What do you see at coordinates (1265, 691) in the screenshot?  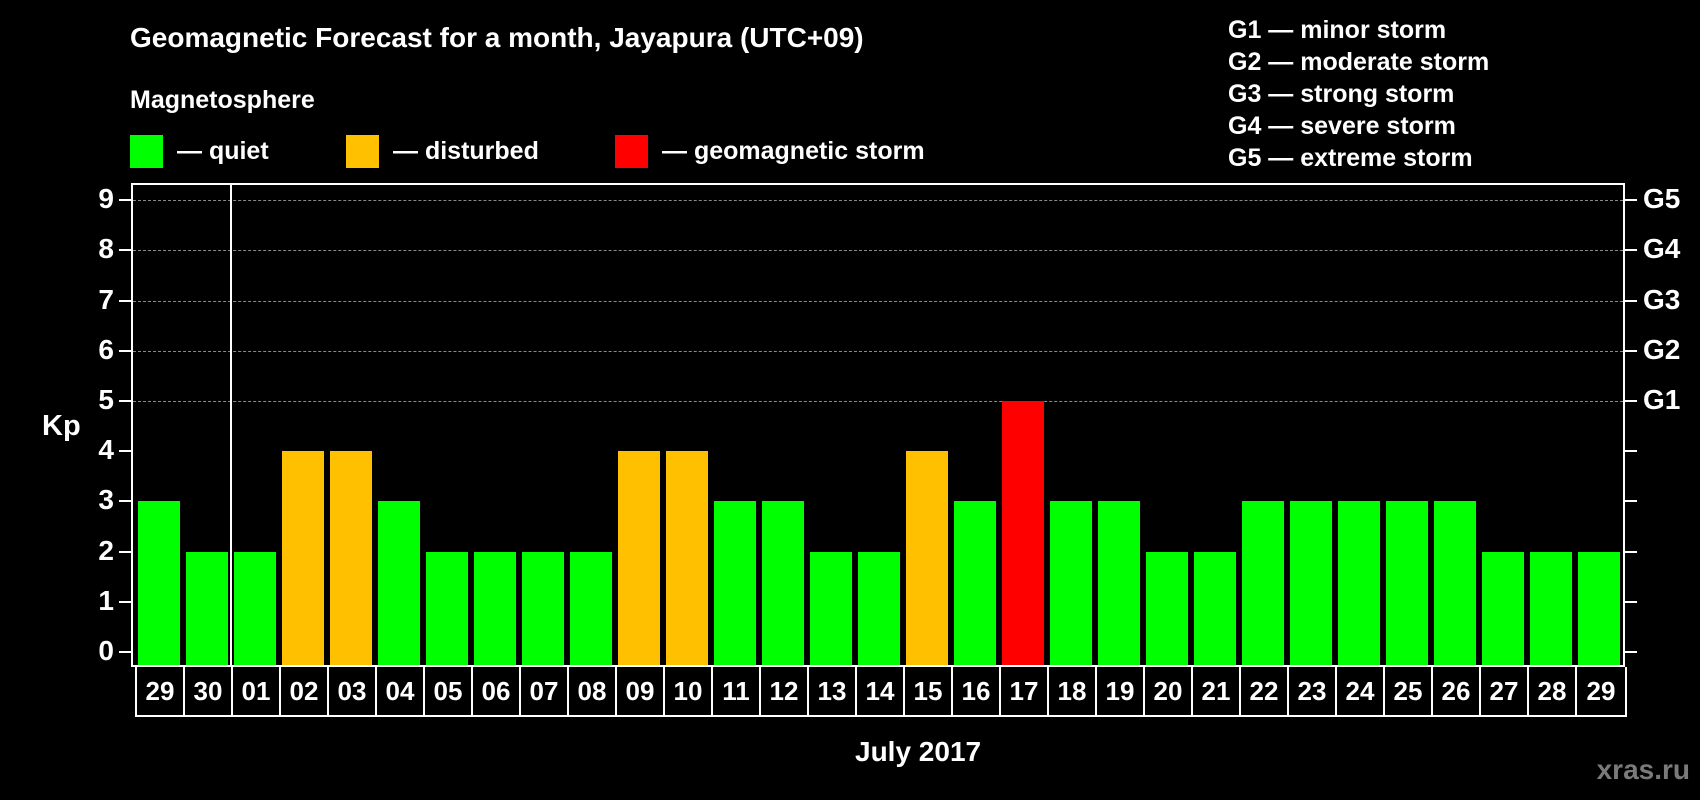 I see `x-tick-label: 22` at bounding box center [1265, 691].